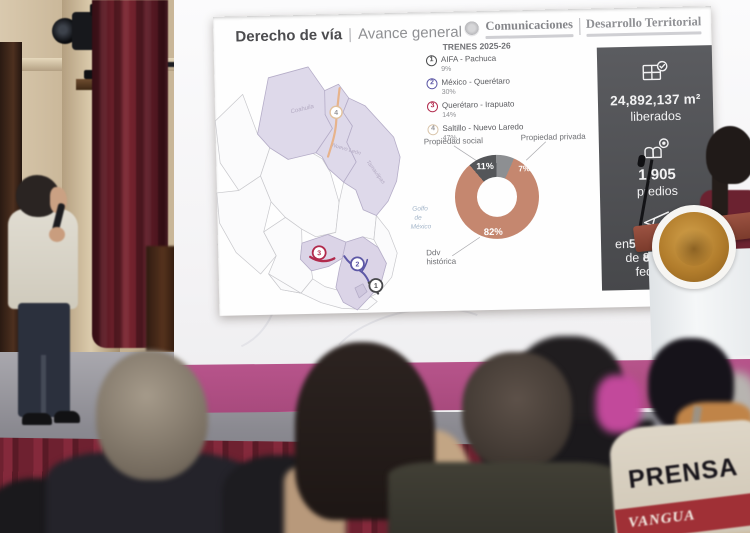 The height and width of the screenshot is (533, 750). What do you see at coordinates (432, 84) in the screenshot?
I see `route-2-marker-icon: 2` at bounding box center [432, 84].